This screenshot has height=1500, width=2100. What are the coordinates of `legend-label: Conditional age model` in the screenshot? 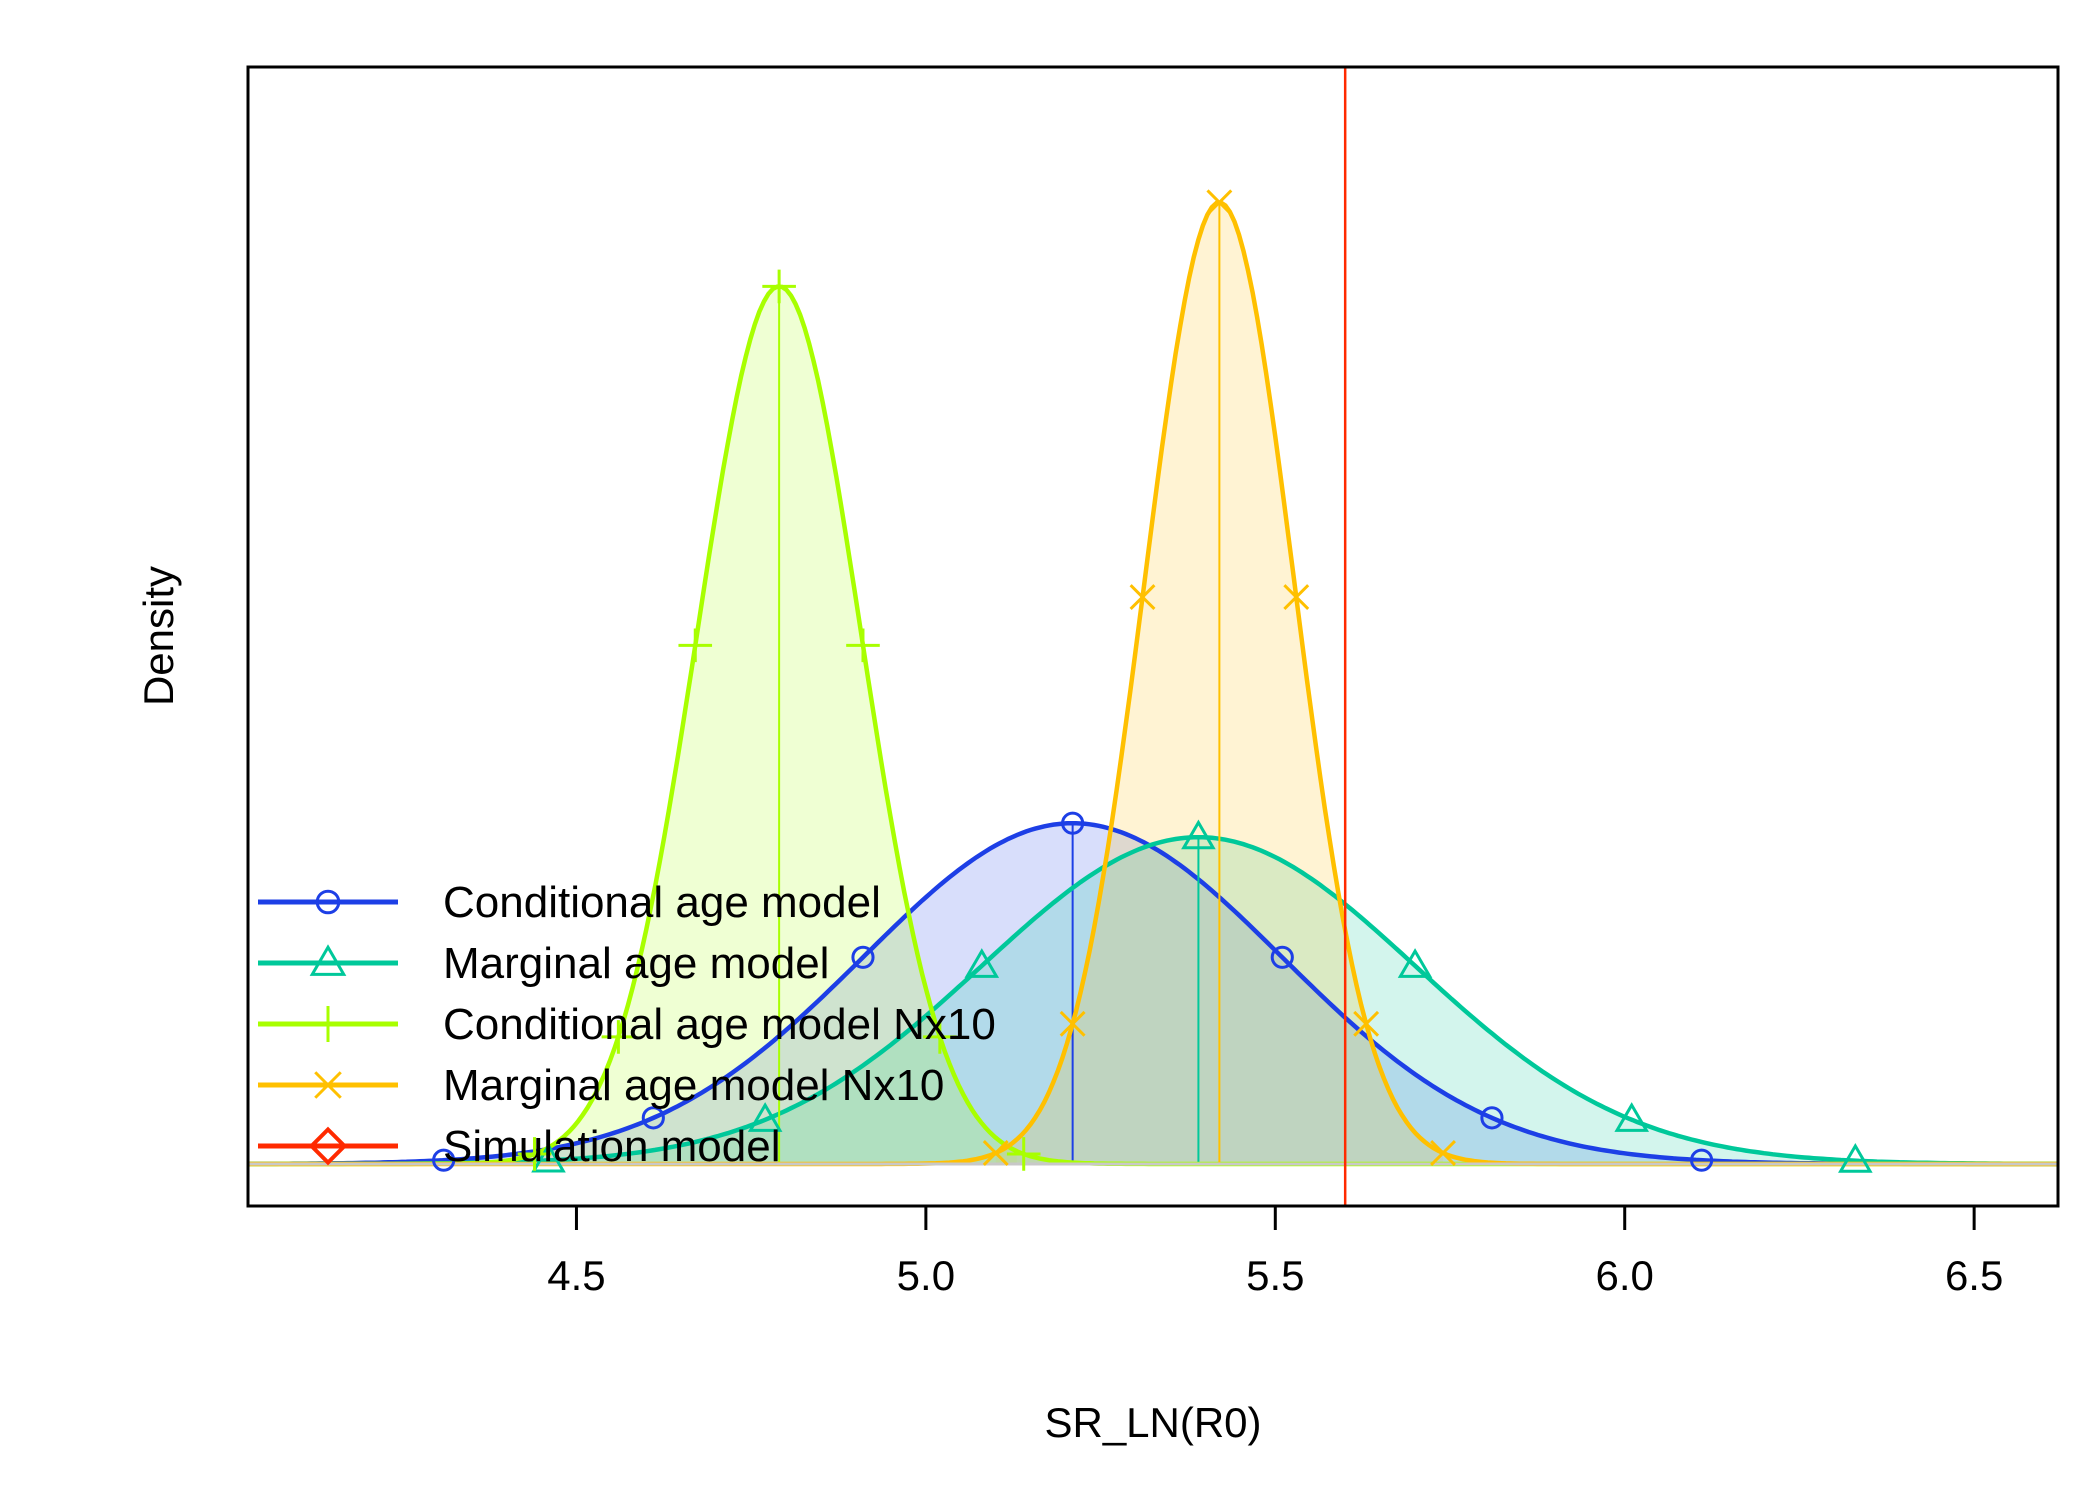 It's located at (662, 902).